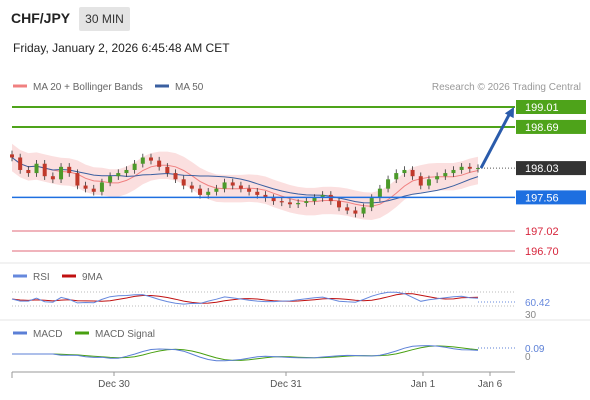 The width and height of the screenshot is (590, 400). What do you see at coordinates (286, 384) in the screenshot?
I see `x-label-dec31: Dec 31` at bounding box center [286, 384].